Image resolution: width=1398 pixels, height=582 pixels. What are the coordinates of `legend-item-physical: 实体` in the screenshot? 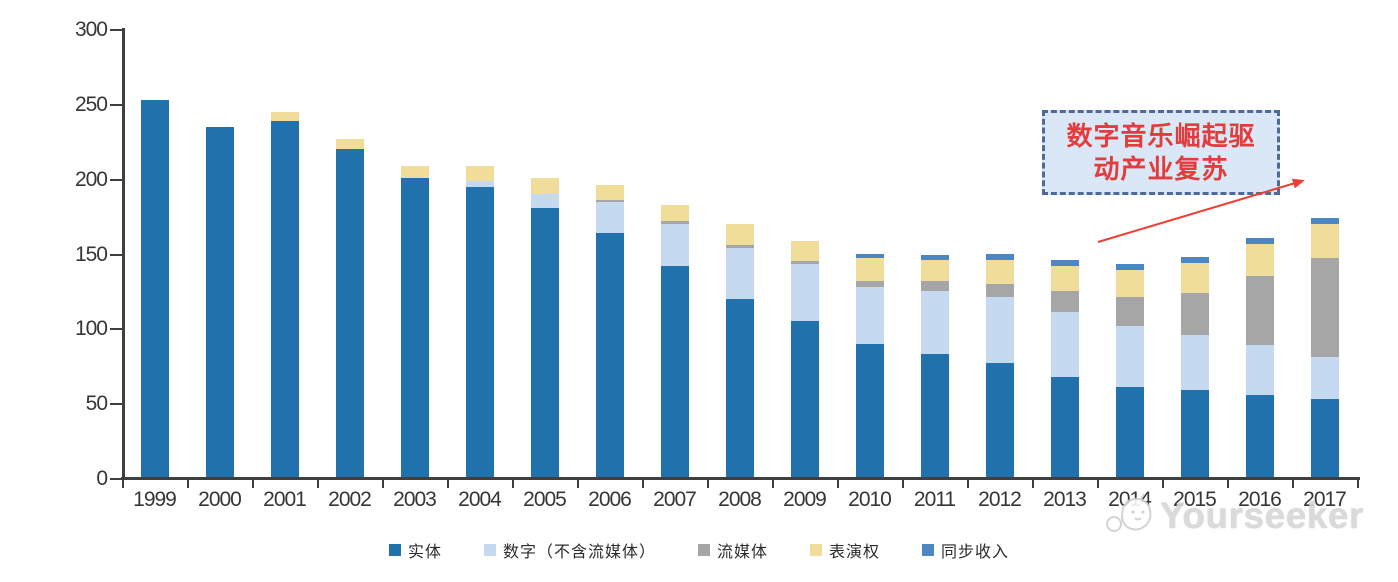 It's located at (415, 550).